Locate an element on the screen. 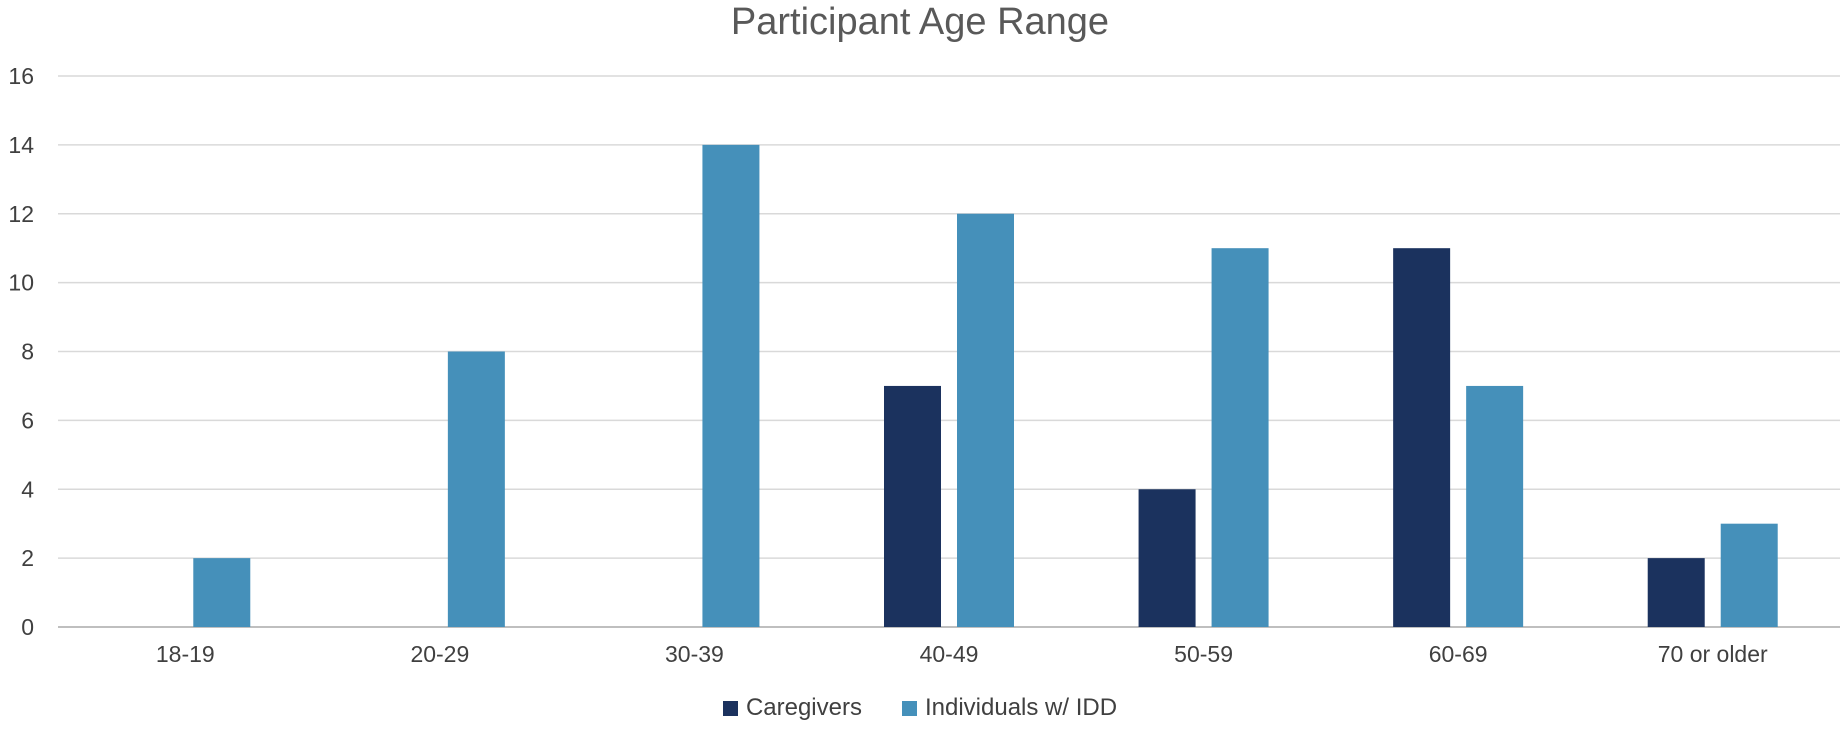 This screenshot has width=1840, height=731. legend-swatch-individuals is located at coordinates (909, 708).